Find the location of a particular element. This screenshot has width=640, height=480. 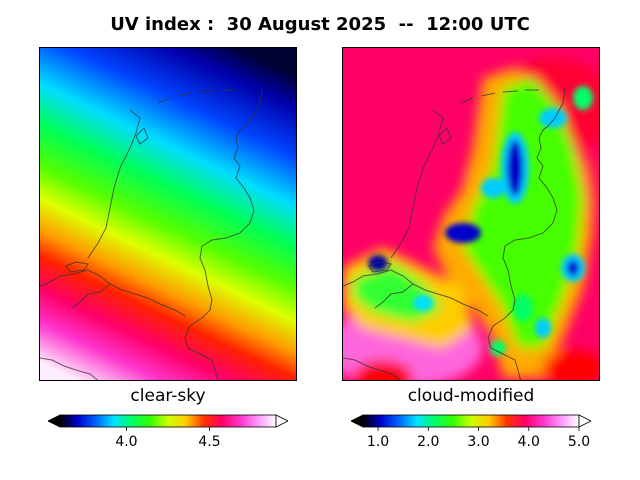

figure-title: UV index : 30 August 2025 -- 12:00 UTC is located at coordinates (320, 24).